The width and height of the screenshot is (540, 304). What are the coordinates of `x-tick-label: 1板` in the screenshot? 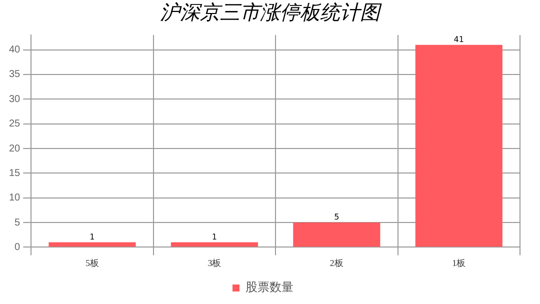 It's located at (459, 263).